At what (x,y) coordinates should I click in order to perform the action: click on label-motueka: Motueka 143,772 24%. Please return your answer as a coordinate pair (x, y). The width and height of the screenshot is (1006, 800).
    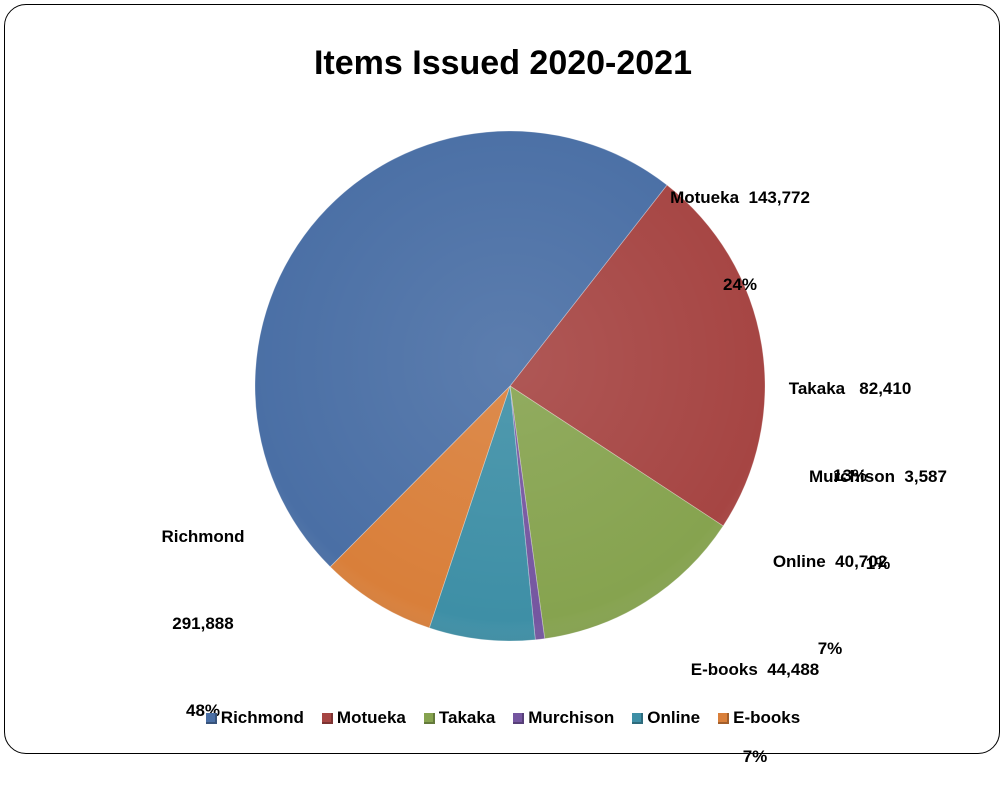
    Looking at the image, I should click on (740, 226).